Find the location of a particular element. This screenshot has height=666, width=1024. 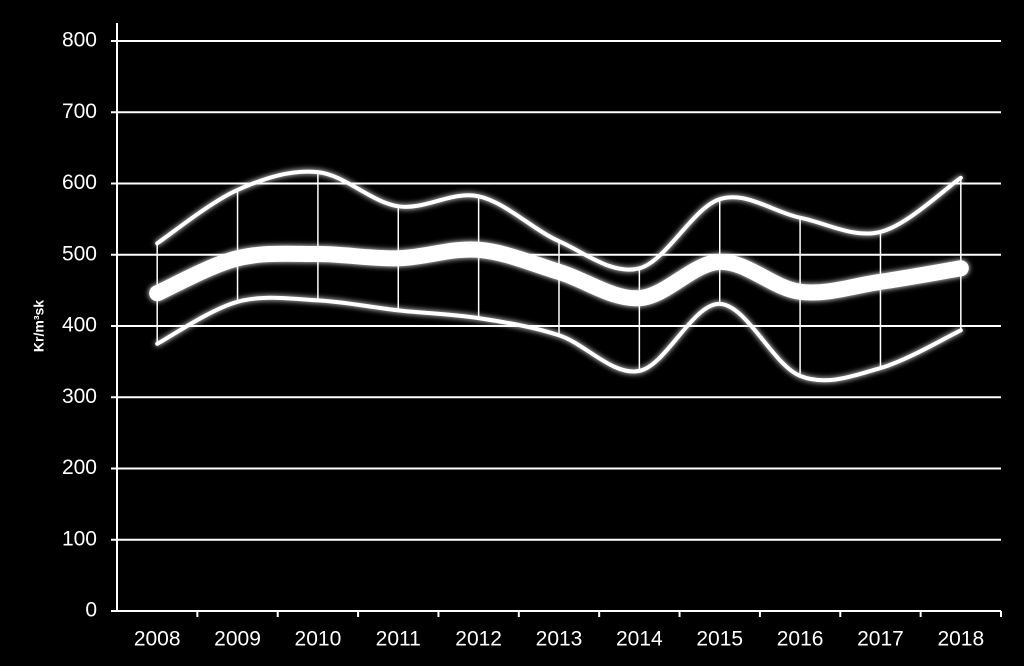

y-tick-label: 400 is located at coordinates (79, 325).